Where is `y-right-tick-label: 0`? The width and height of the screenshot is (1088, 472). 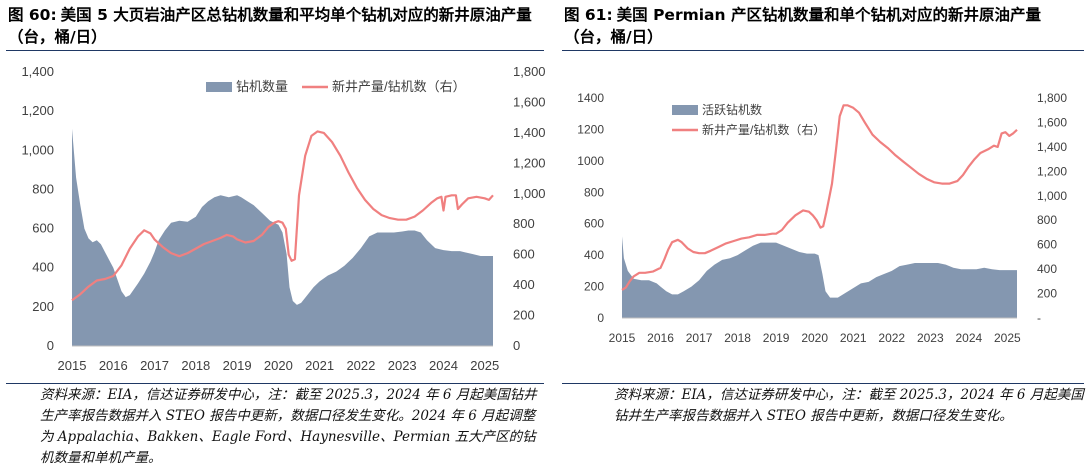
y-right-tick-label: 0 is located at coordinates (516, 345).